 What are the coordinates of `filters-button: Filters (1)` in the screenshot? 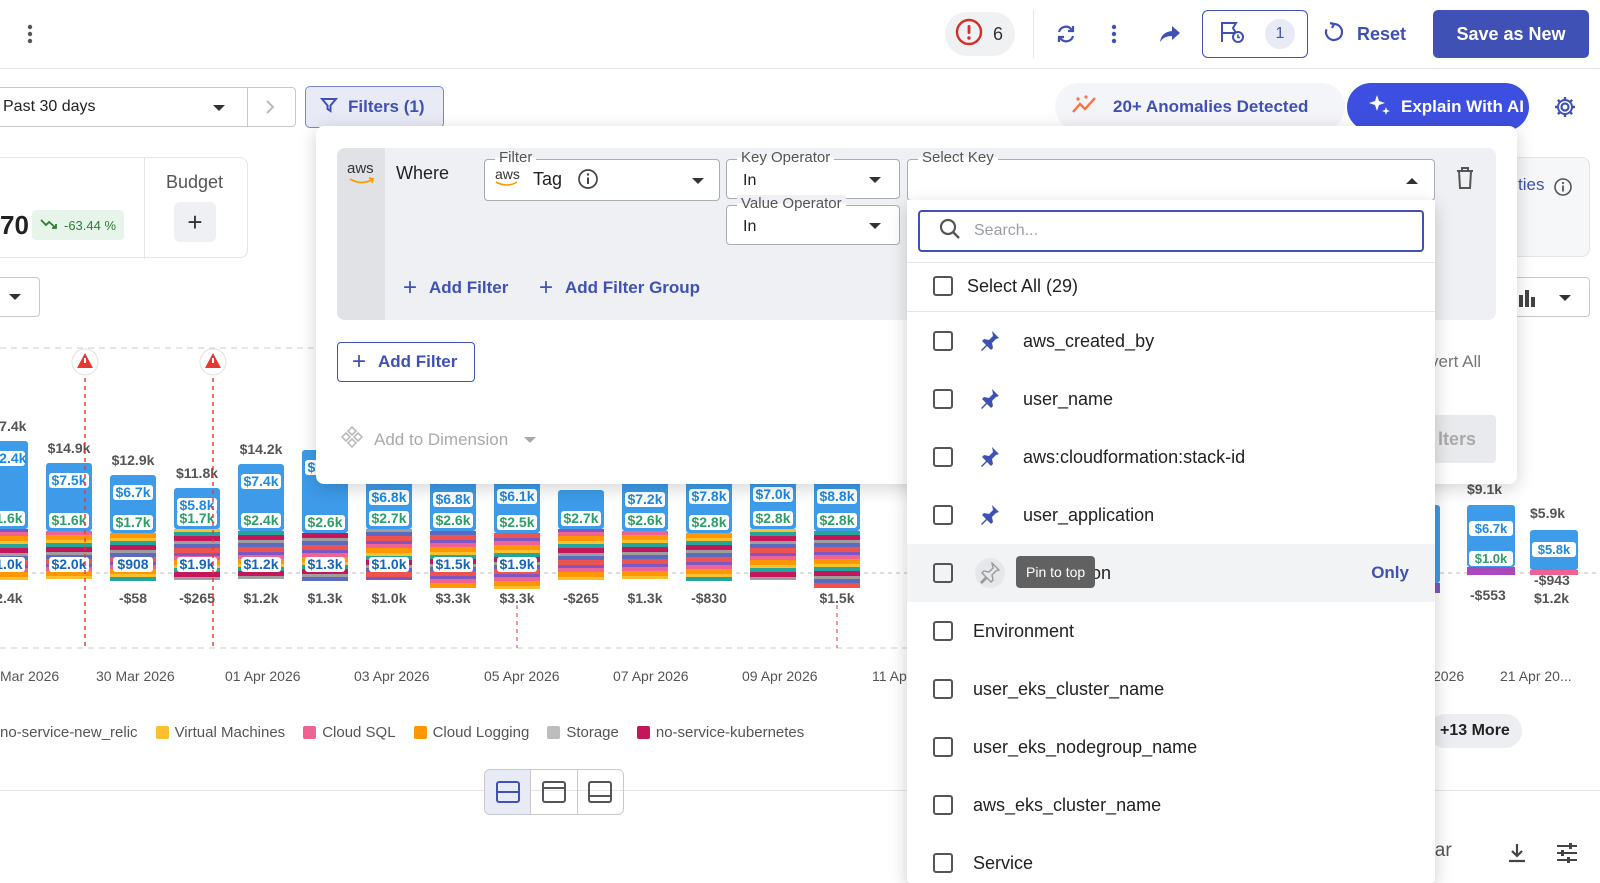 It's located at (374, 107).